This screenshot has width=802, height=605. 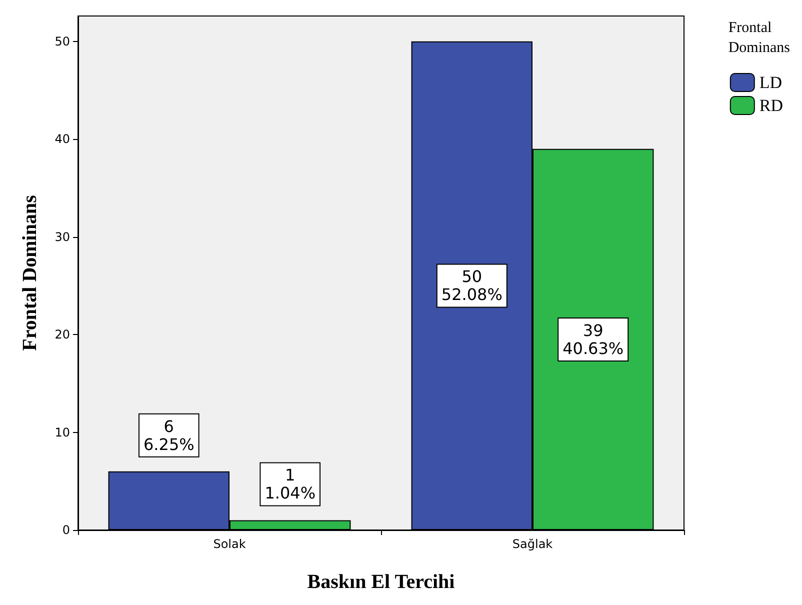 I want to click on x-tick-label: Solak, so click(x=229, y=544).